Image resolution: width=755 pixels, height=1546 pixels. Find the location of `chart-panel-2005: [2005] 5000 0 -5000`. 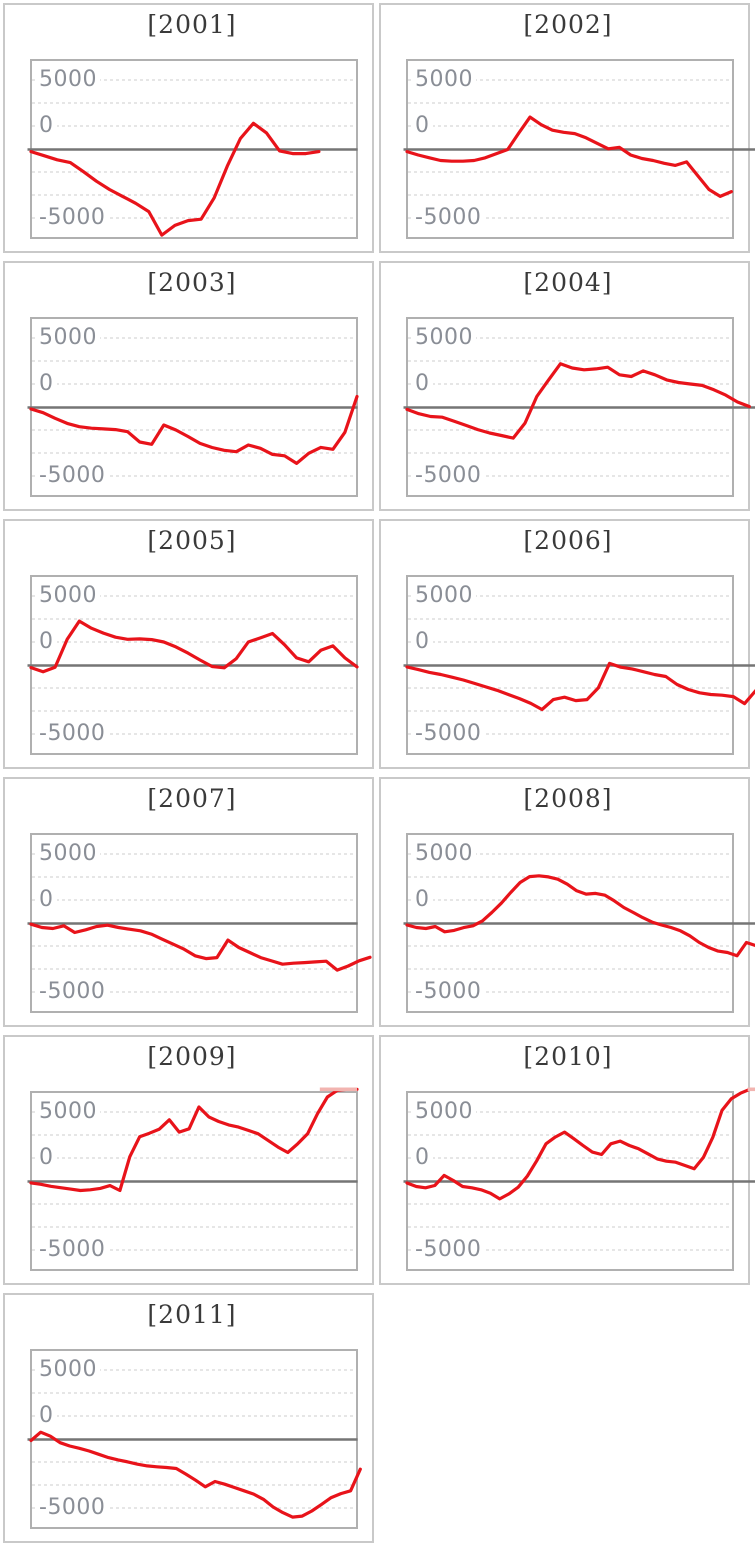

chart-panel-2005: [2005] 5000 0 -5000 is located at coordinates (188, 644).